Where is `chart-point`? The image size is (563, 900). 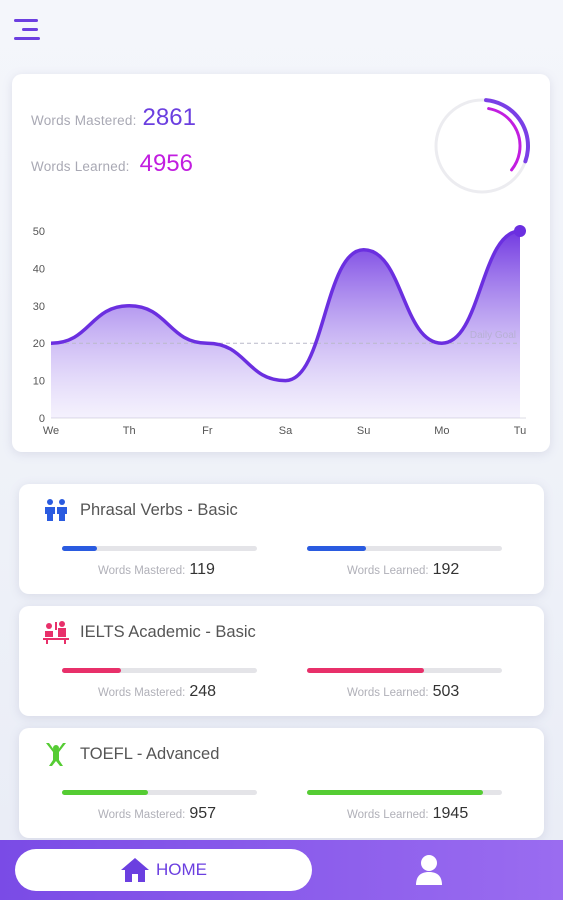 chart-point is located at coordinates (520, 231).